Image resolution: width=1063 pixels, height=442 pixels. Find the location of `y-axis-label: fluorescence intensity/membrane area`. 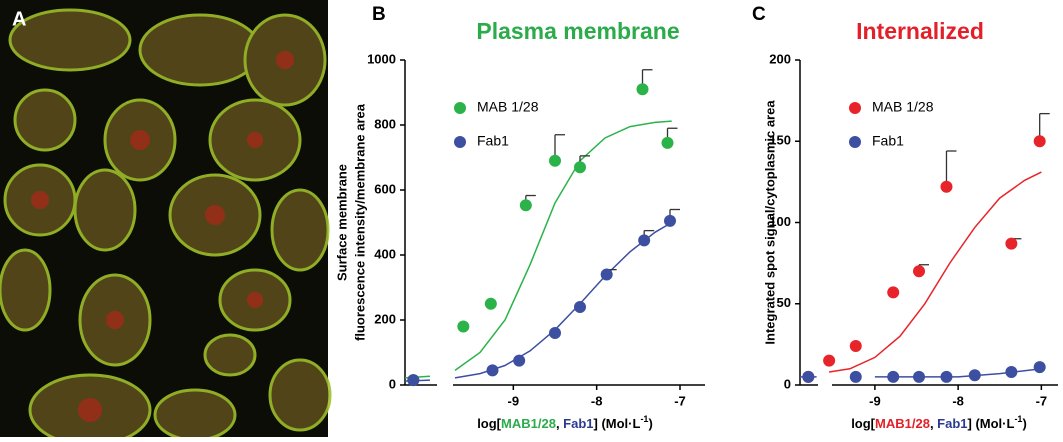

y-axis-label: fluorescence intensity/membrane area is located at coordinates (359, 222).